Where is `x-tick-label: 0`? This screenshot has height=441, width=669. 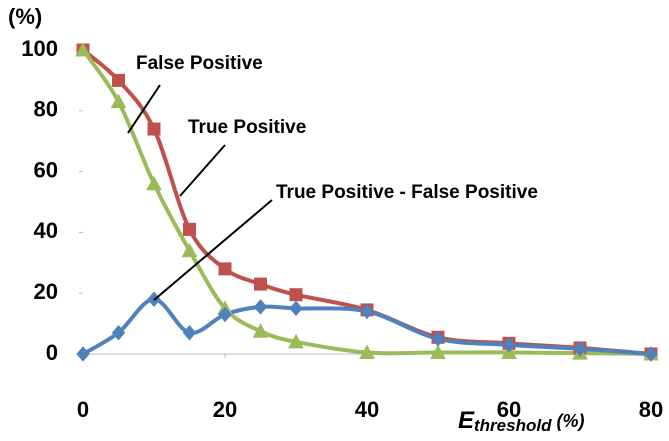 x-tick-label: 0 is located at coordinates (83, 409).